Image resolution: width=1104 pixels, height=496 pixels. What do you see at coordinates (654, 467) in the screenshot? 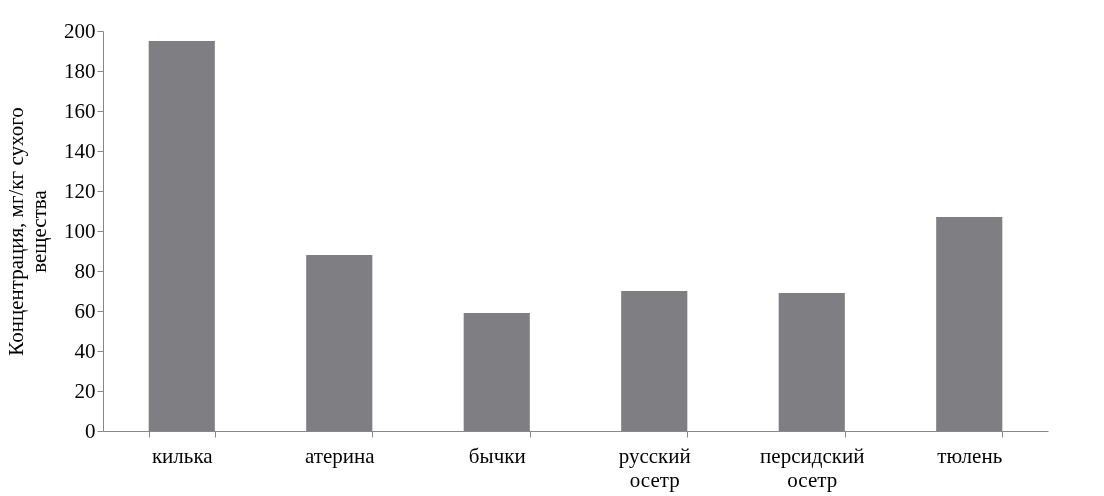
I see `x-tick-label: русский осетр` at bounding box center [654, 467].